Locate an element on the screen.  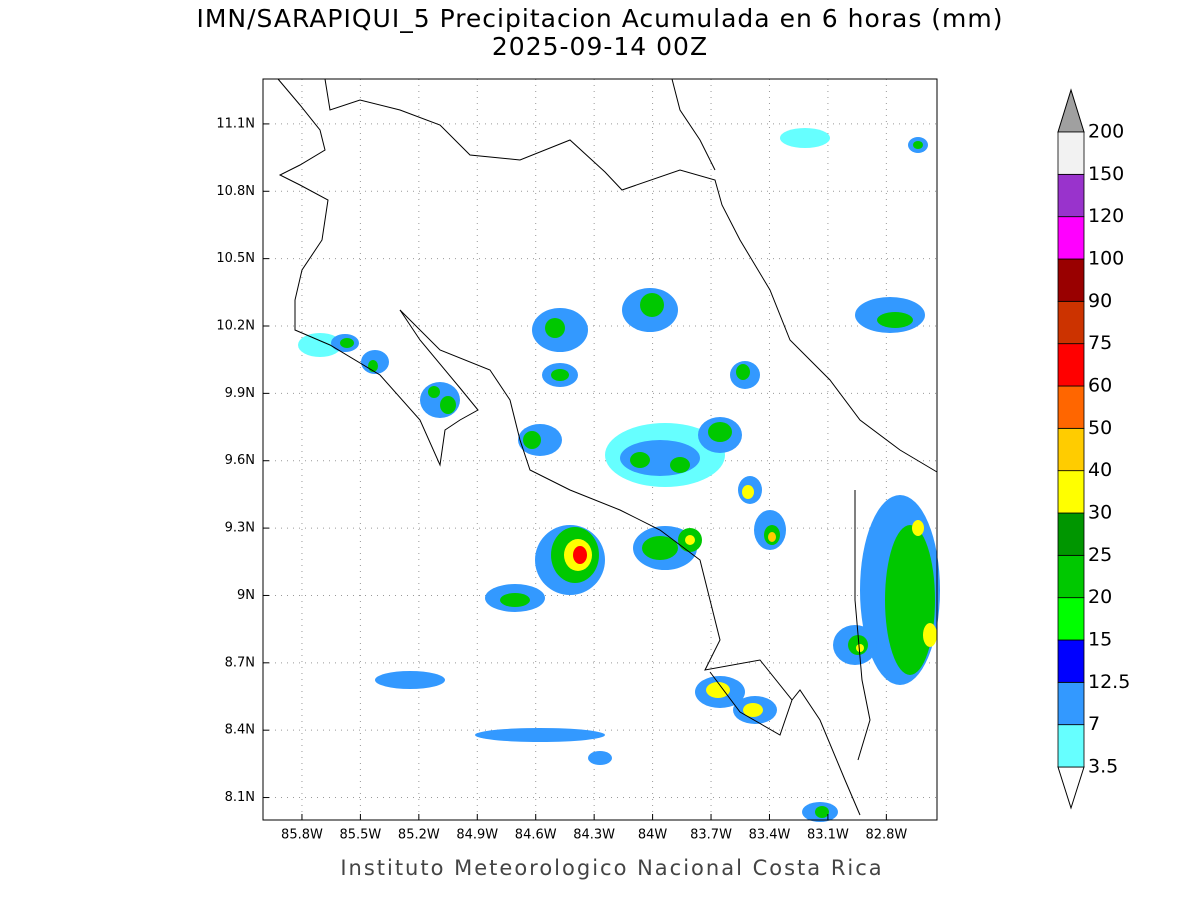
x-tick-label: 85.8W is located at coordinates (302, 835).